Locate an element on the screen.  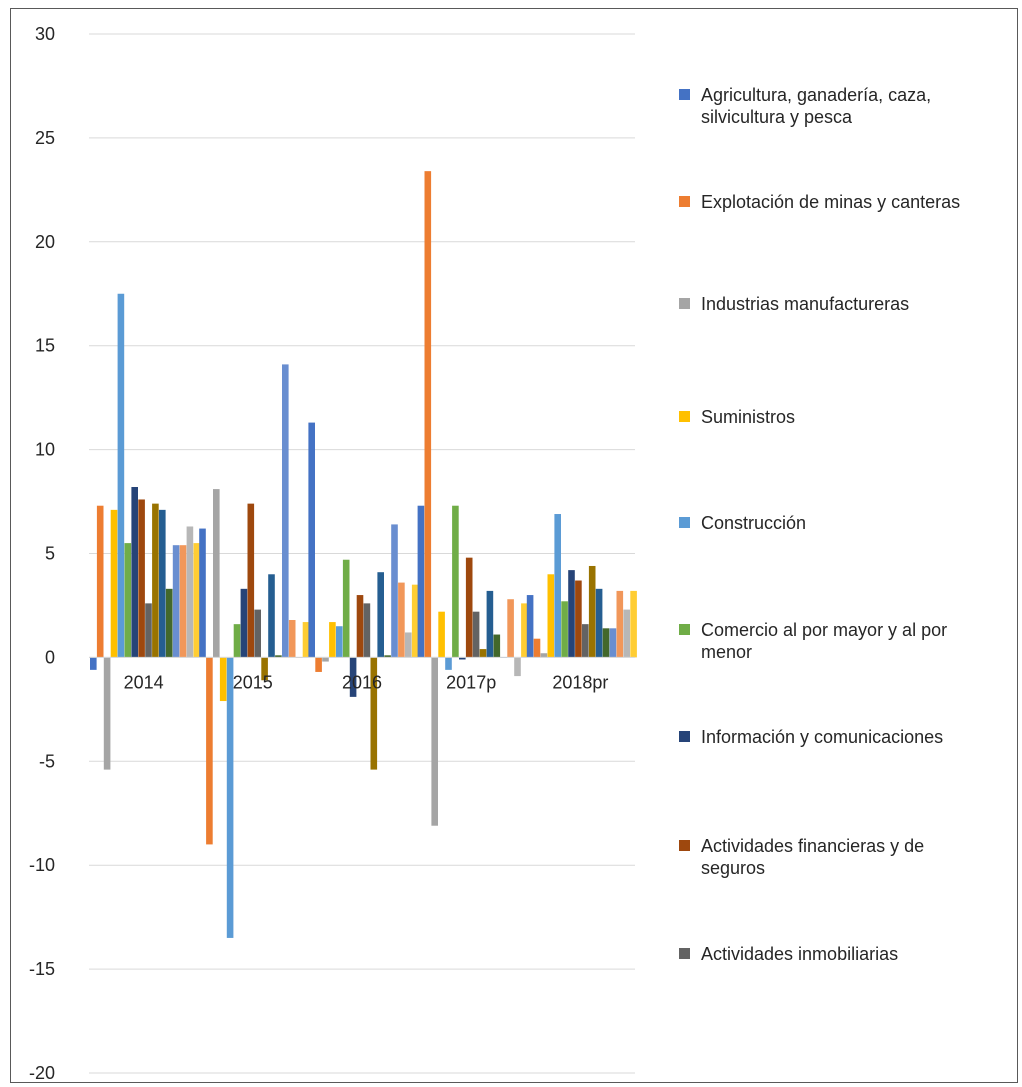
category-label: 2017p is located at coordinates (471, 682).